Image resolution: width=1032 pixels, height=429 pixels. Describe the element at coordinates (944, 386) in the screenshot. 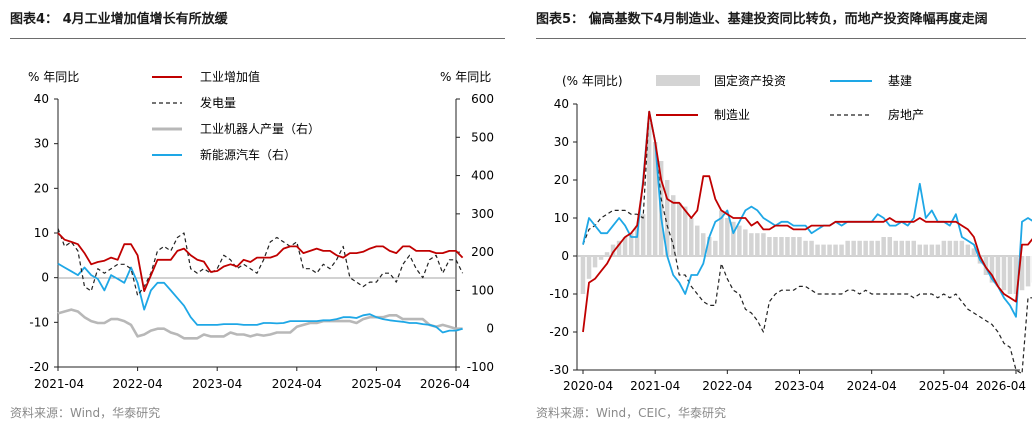

I see `right-x-tick-label: 2025-04` at that location.